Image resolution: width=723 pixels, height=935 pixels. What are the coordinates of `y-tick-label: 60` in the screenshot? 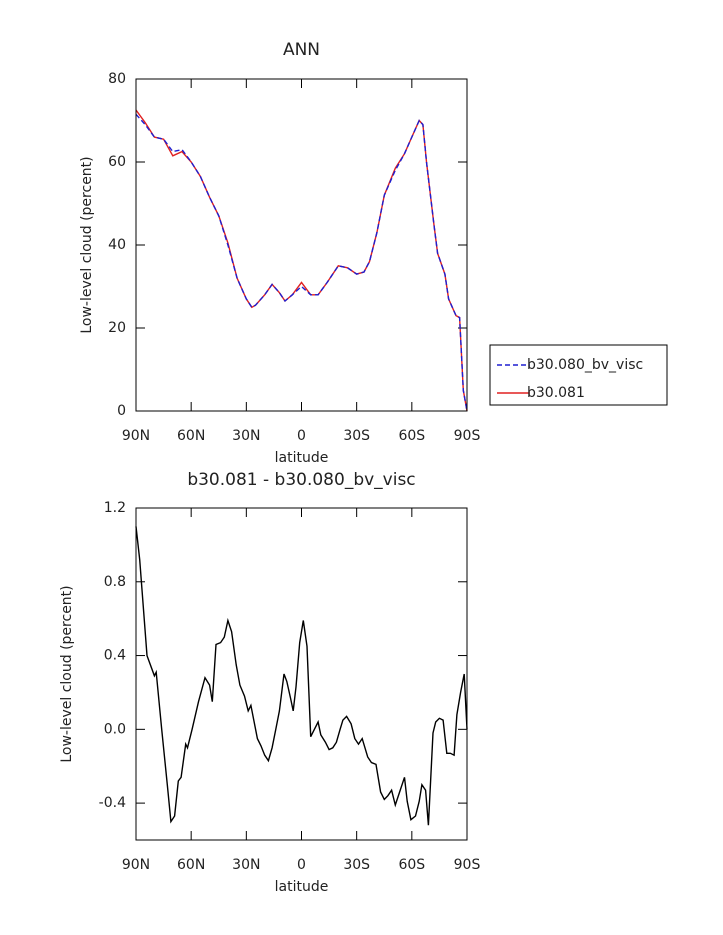 It's located at (117, 162).